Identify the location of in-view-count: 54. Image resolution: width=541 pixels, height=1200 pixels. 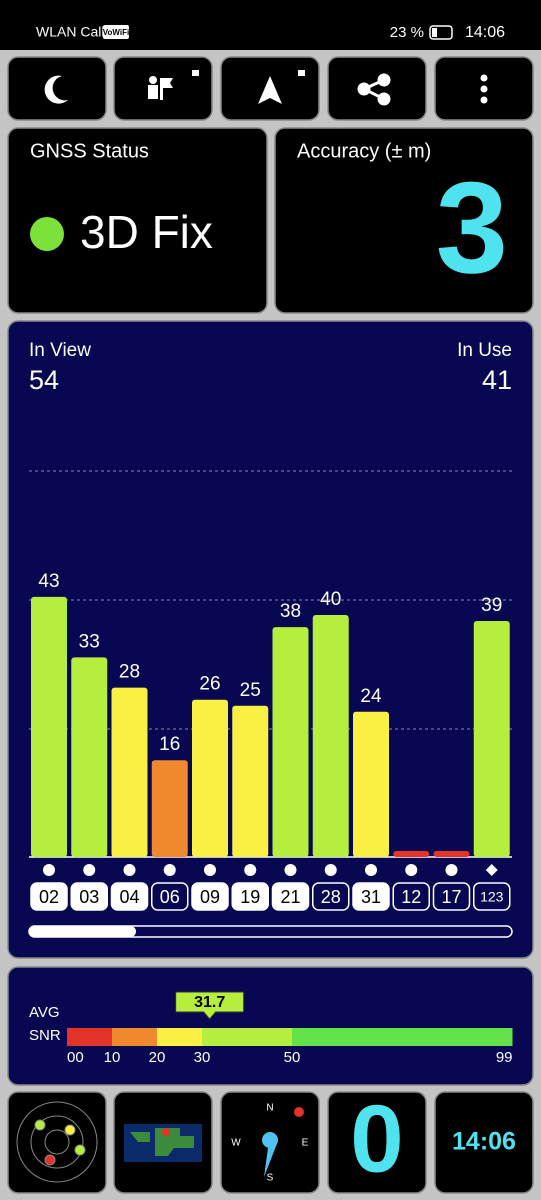
(44, 380).